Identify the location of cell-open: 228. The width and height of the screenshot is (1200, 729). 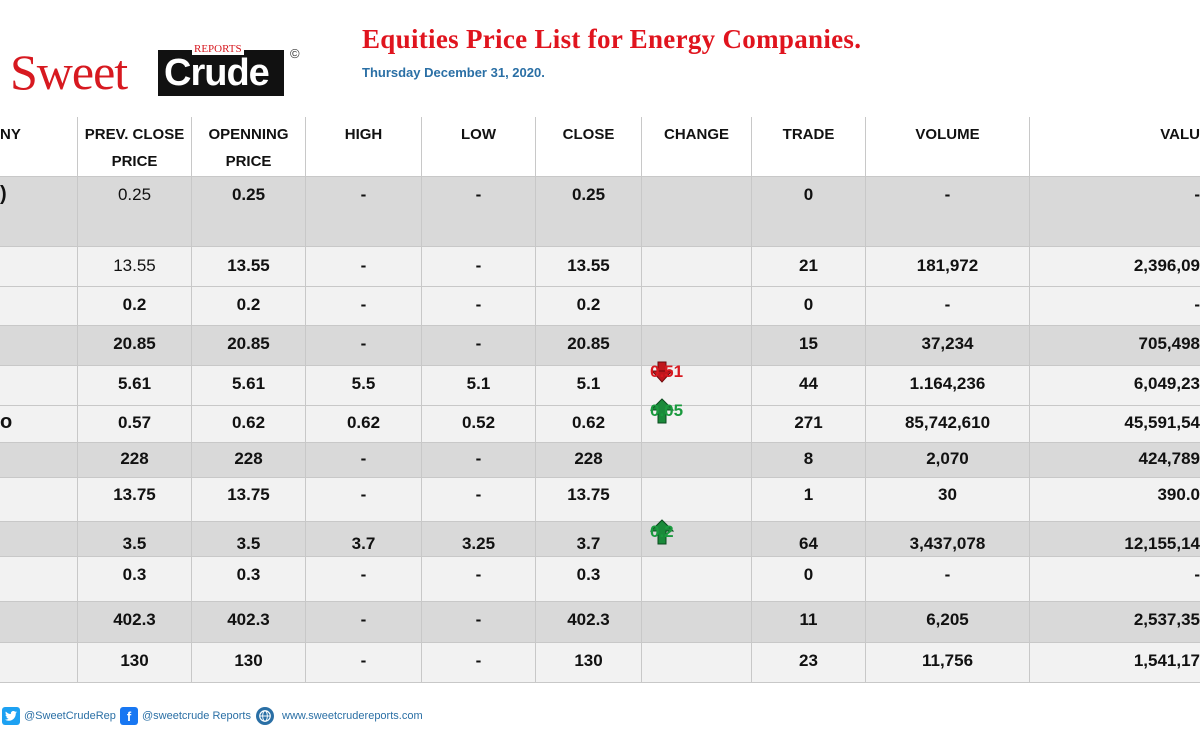
(249, 460).